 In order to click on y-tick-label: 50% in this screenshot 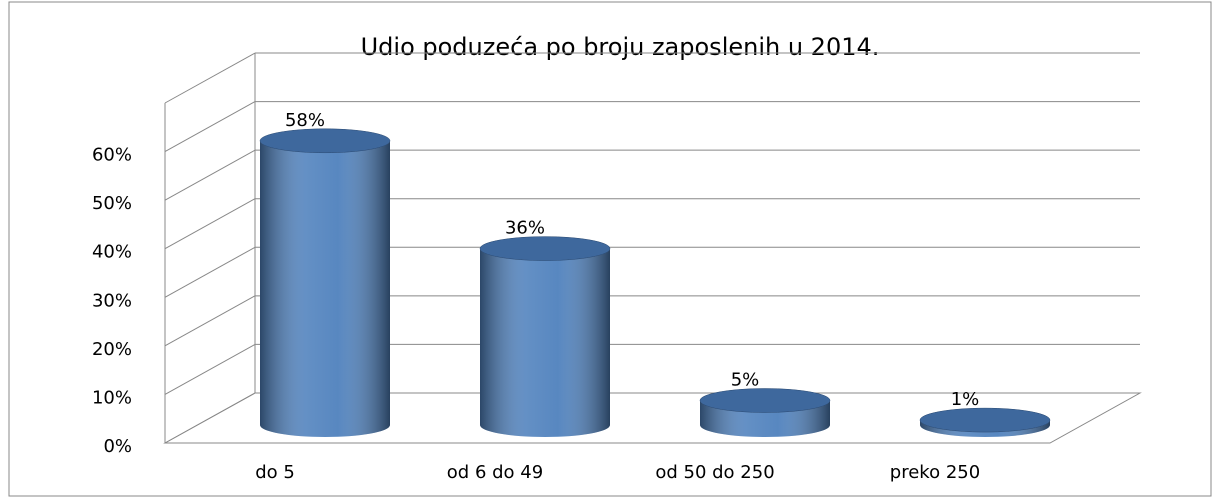, I will do `click(112, 203)`.